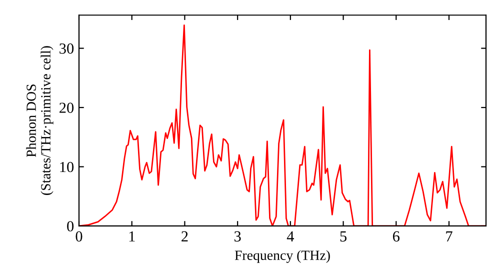  What do you see at coordinates (67, 107) in the screenshot?
I see `y-tick-label: 20` at bounding box center [67, 107].